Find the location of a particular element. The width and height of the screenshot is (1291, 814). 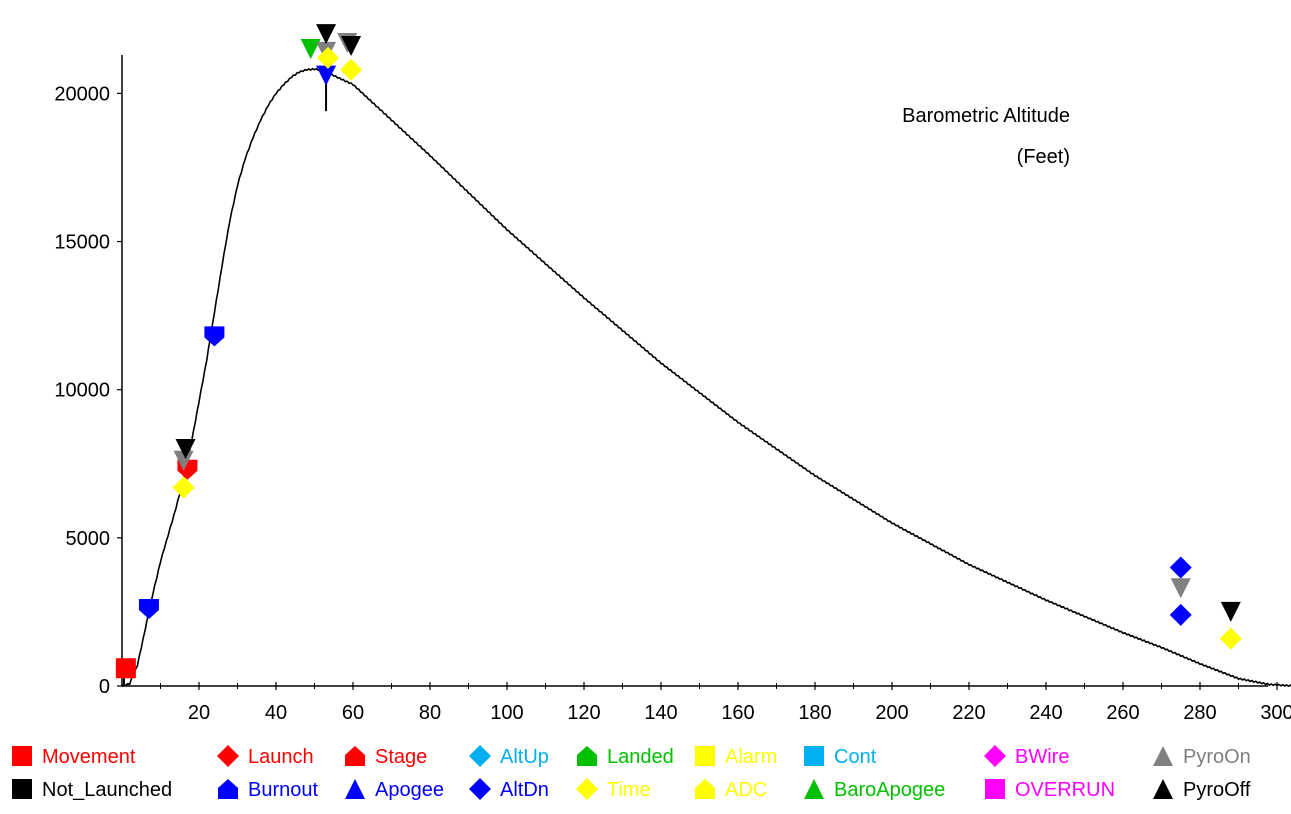

legend-label-landed: Landed is located at coordinates (640, 757).